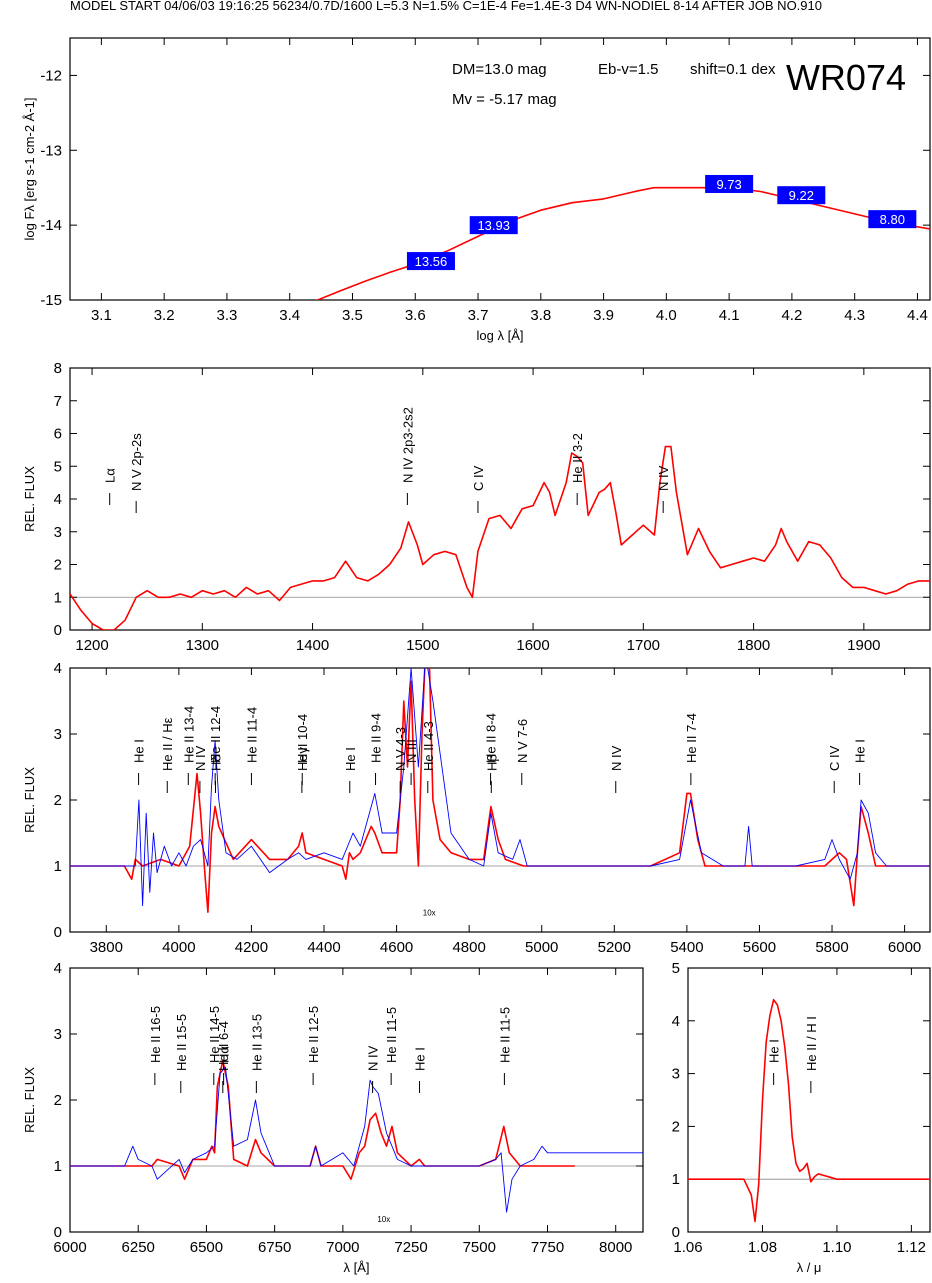  What do you see at coordinates (429, 913) in the screenshot?
I see `optical-inset-label: 10x` at bounding box center [429, 913].